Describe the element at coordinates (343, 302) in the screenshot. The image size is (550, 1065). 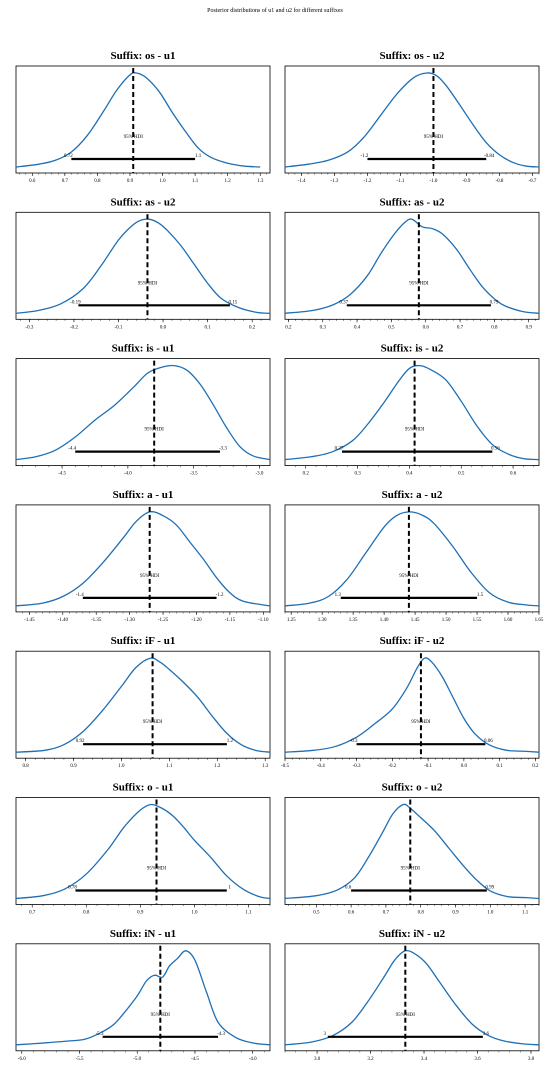
I see `hdi-lower-label: 0.37` at that location.